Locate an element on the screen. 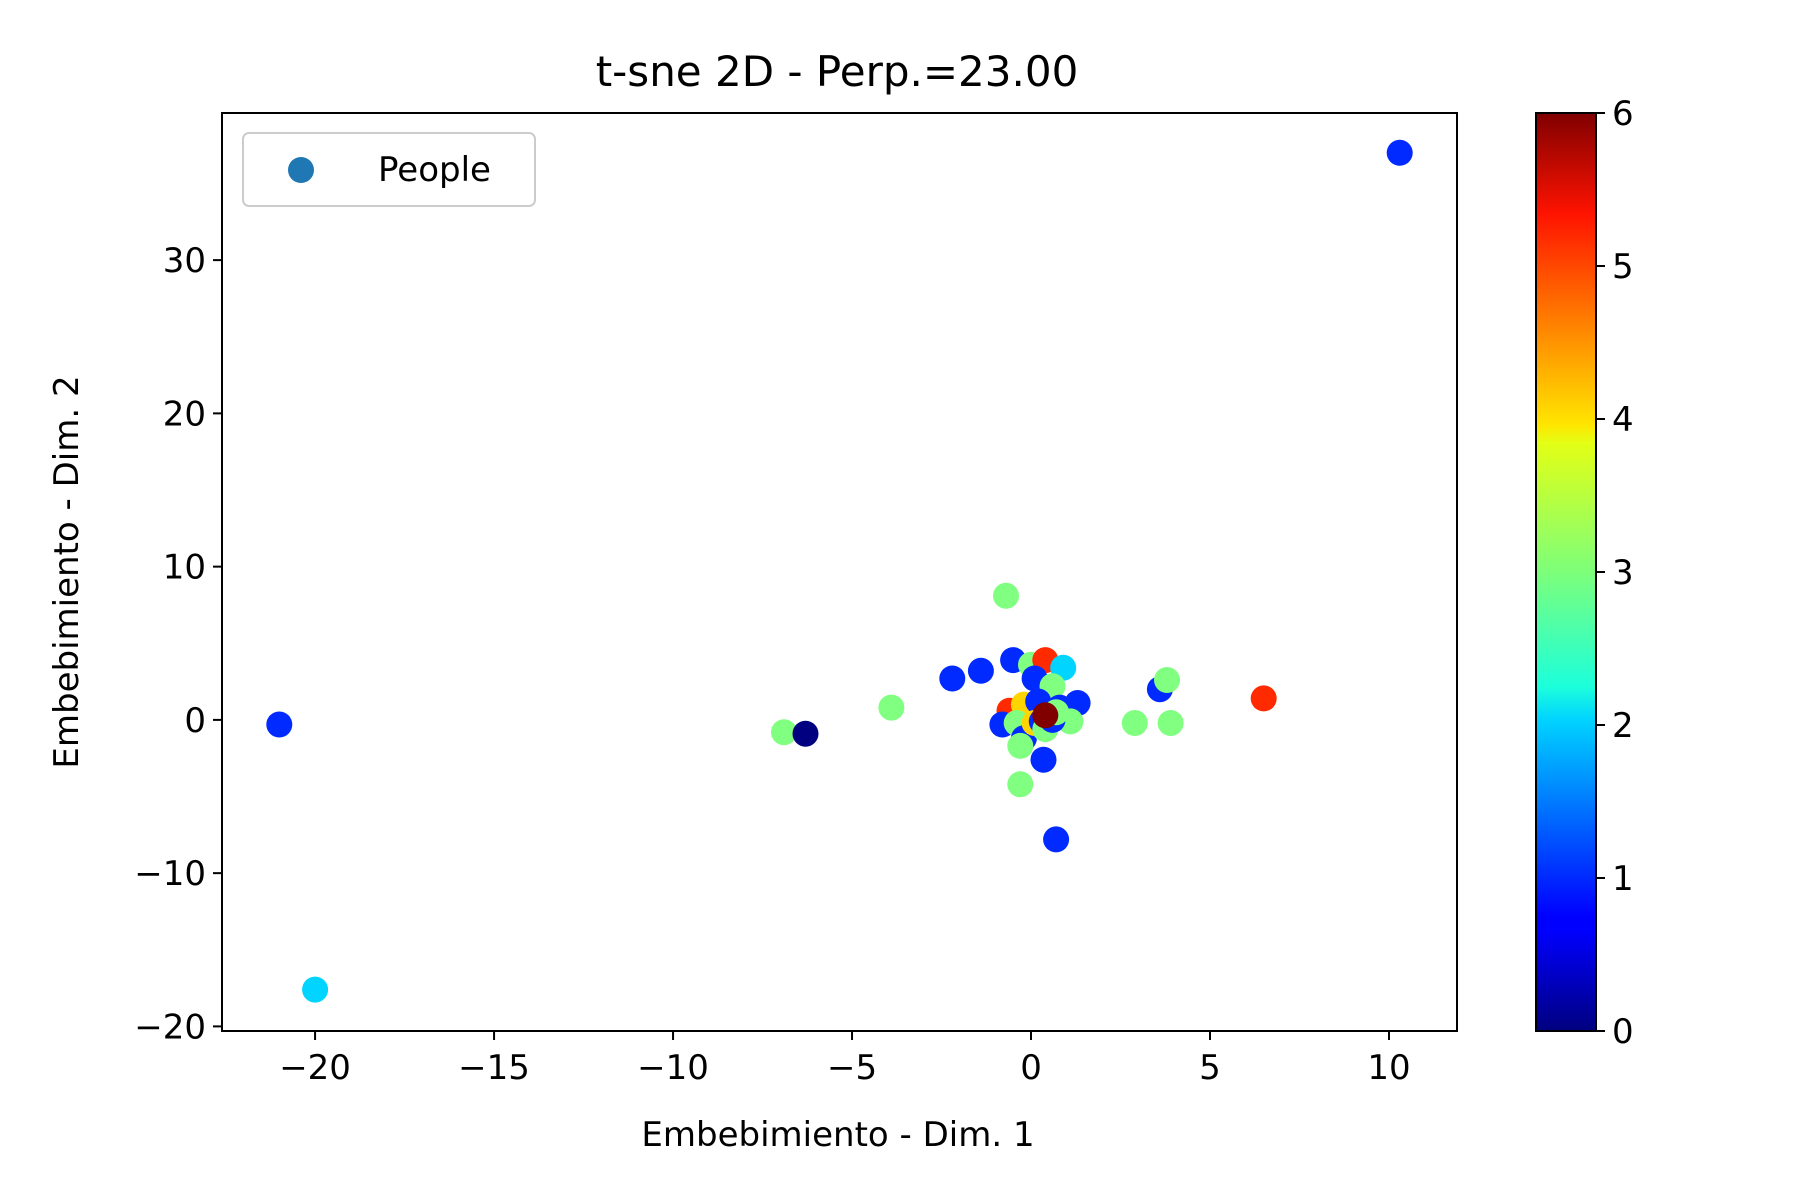 The height and width of the screenshot is (1200, 1800). legend: People is located at coordinates (389, 169).